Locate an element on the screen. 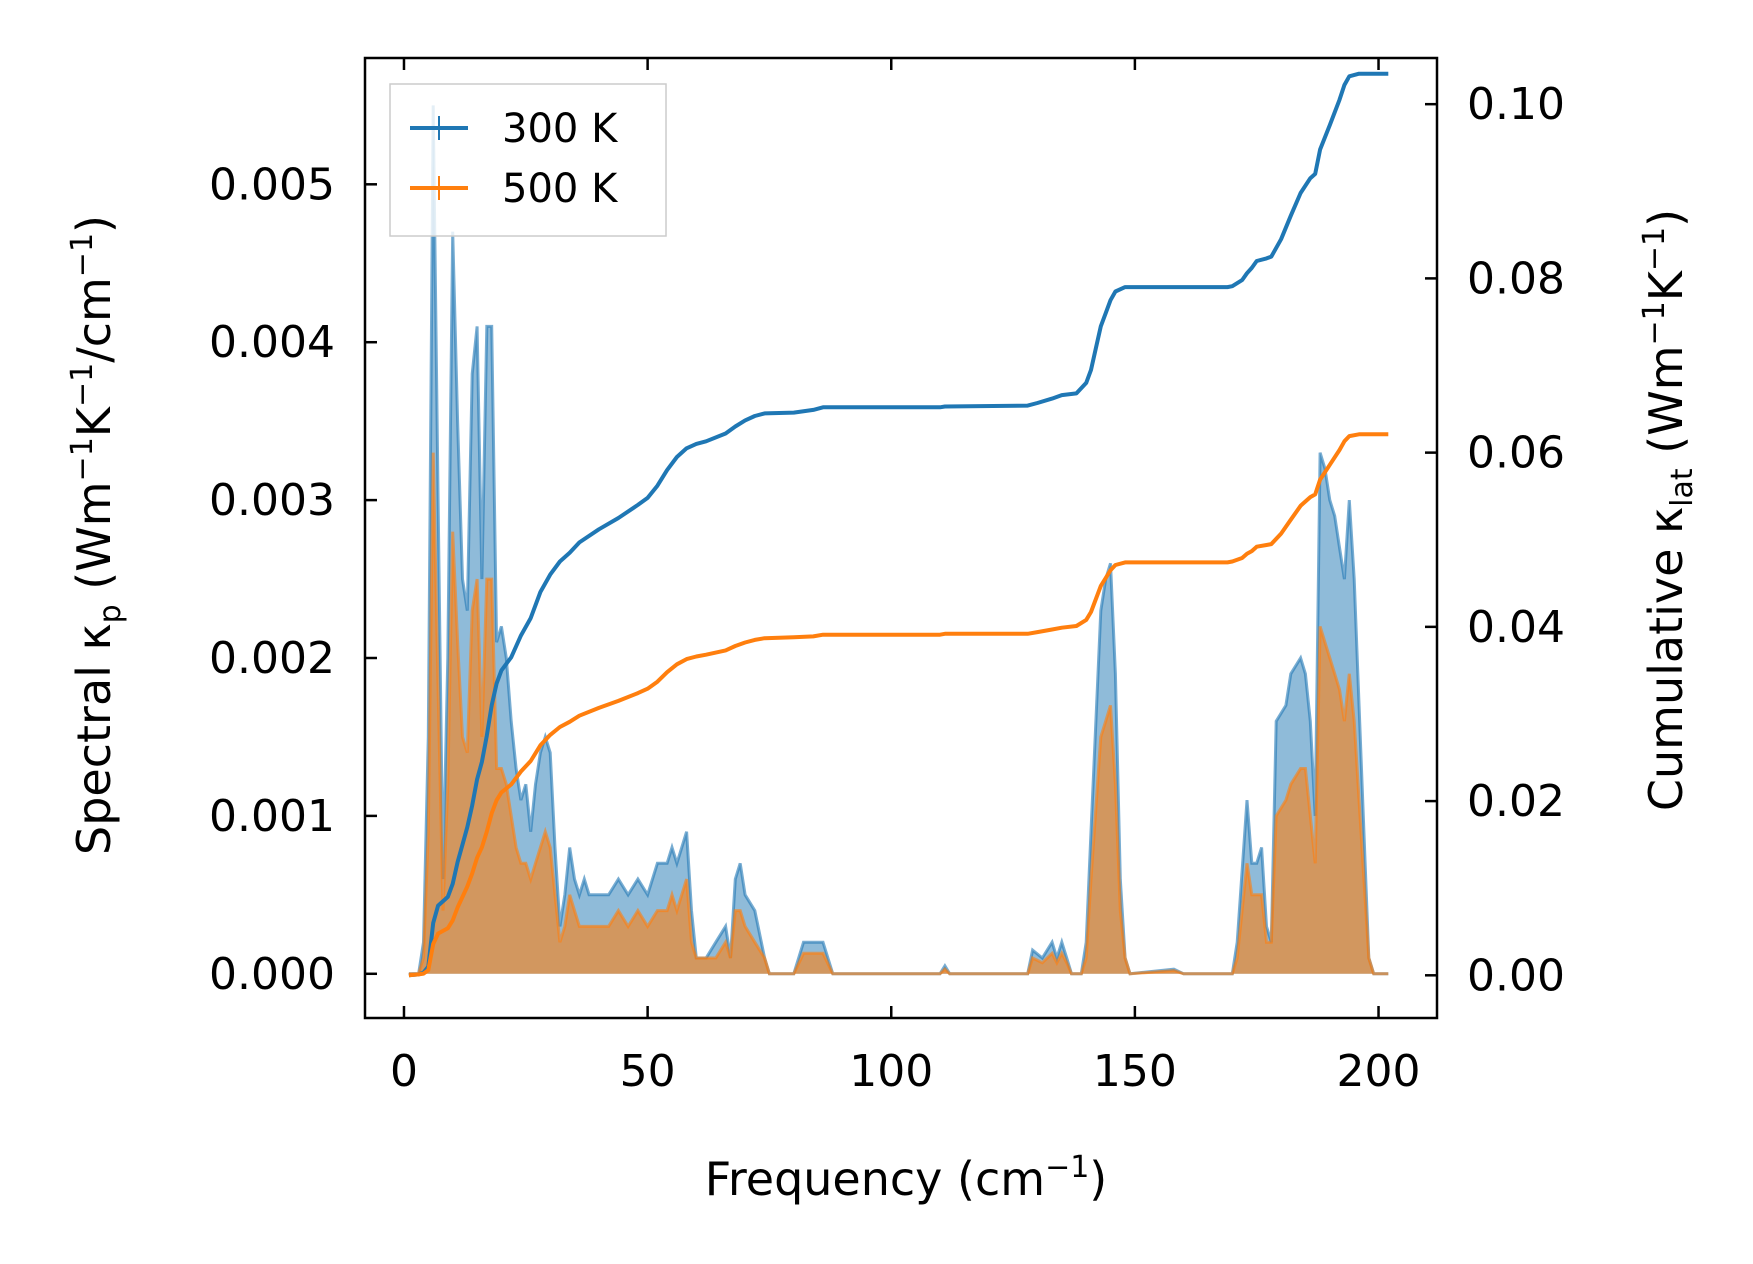  x-axis-label: Frequency (cm−1) is located at coordinates (906, 1178).